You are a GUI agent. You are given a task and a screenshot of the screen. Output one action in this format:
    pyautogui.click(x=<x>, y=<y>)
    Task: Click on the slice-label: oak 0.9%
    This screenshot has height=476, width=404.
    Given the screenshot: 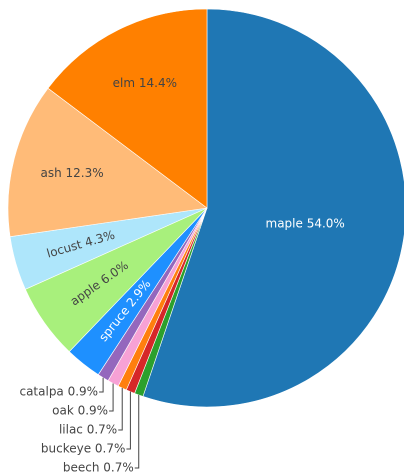 What is the action you would take?
    pyautogui.click(x=80, y=411)
    